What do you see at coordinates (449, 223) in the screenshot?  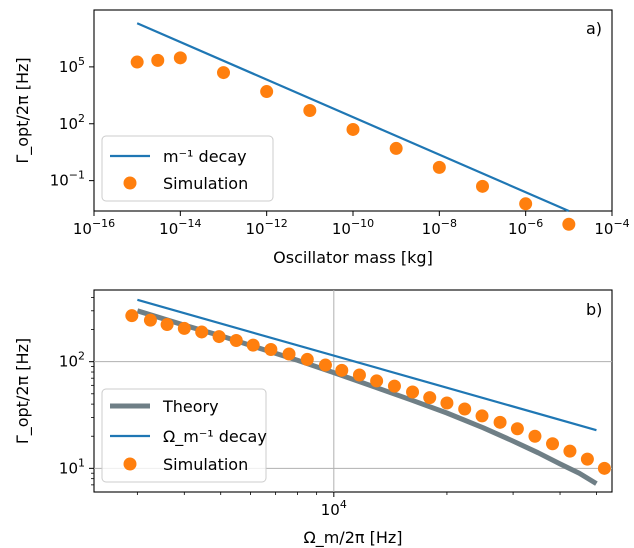 I see `panel-a-x-tick-label-exponent: −8` at bounding box center [449, 223].